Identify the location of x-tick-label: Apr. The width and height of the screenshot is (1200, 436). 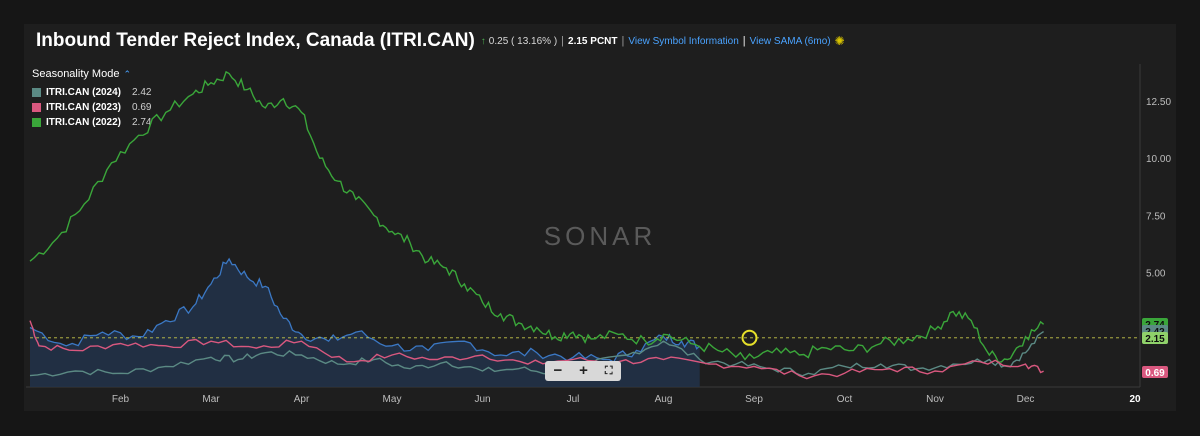
(302, 399).